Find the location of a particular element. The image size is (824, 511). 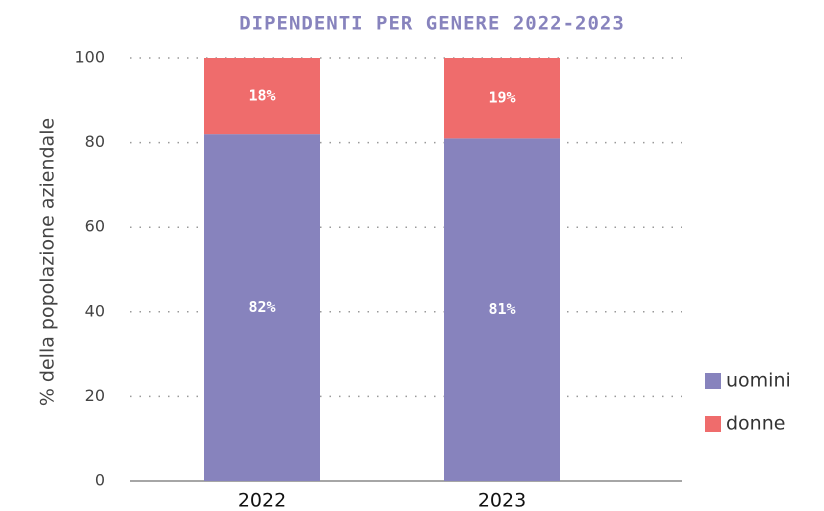

y-tick-label: 20 is located at coordinates (95, 395).